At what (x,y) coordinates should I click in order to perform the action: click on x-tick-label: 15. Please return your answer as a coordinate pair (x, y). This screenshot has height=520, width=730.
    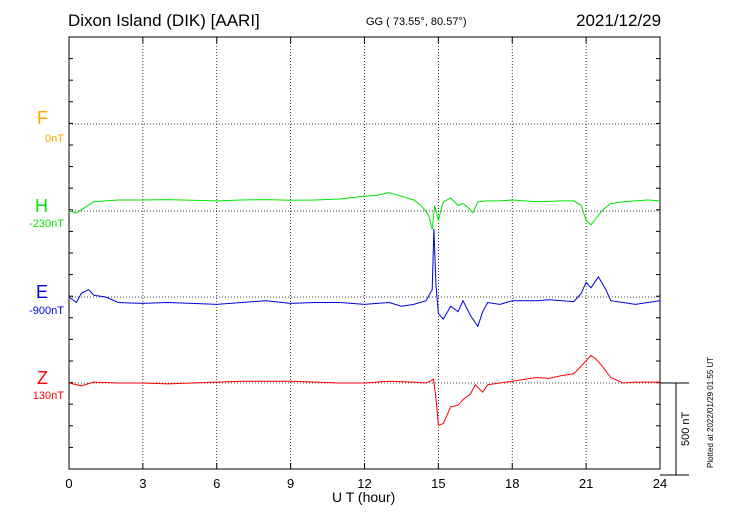
    Looking at the image, I should click on (438, 483).